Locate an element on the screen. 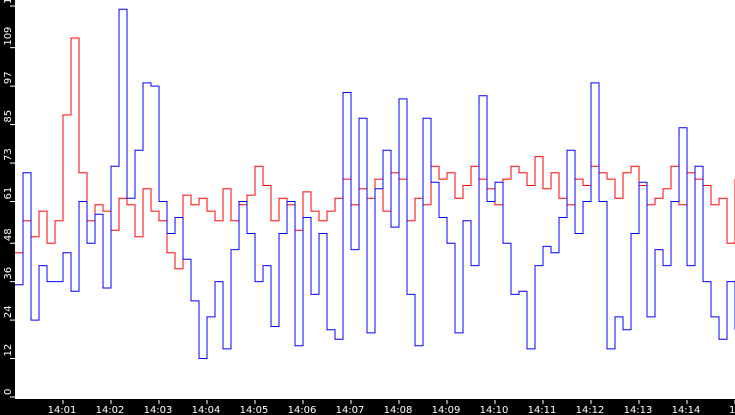 The image size is (735, 415). y-axis-strip is located at coordinates (7, 207).